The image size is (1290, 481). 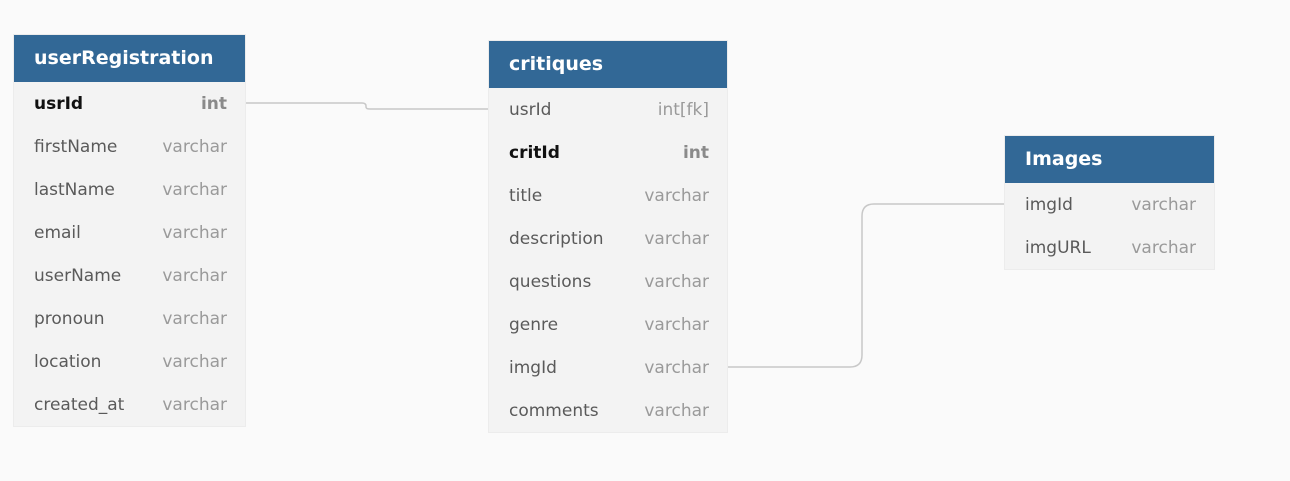 What do you see at coordinates (550, 281) in the screenshot?
I see `column-name: questions` at bounding box center [550, 281].